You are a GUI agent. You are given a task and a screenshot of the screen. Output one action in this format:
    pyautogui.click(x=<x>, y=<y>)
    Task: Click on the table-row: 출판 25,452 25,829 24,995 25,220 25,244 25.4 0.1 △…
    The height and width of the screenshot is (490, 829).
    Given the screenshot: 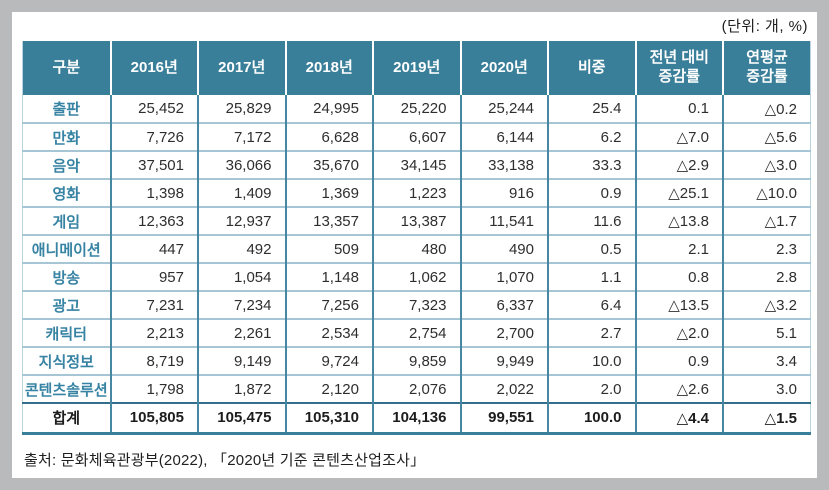 What is the action you would take?
    pyautogui.click(x=417, y=109)
    